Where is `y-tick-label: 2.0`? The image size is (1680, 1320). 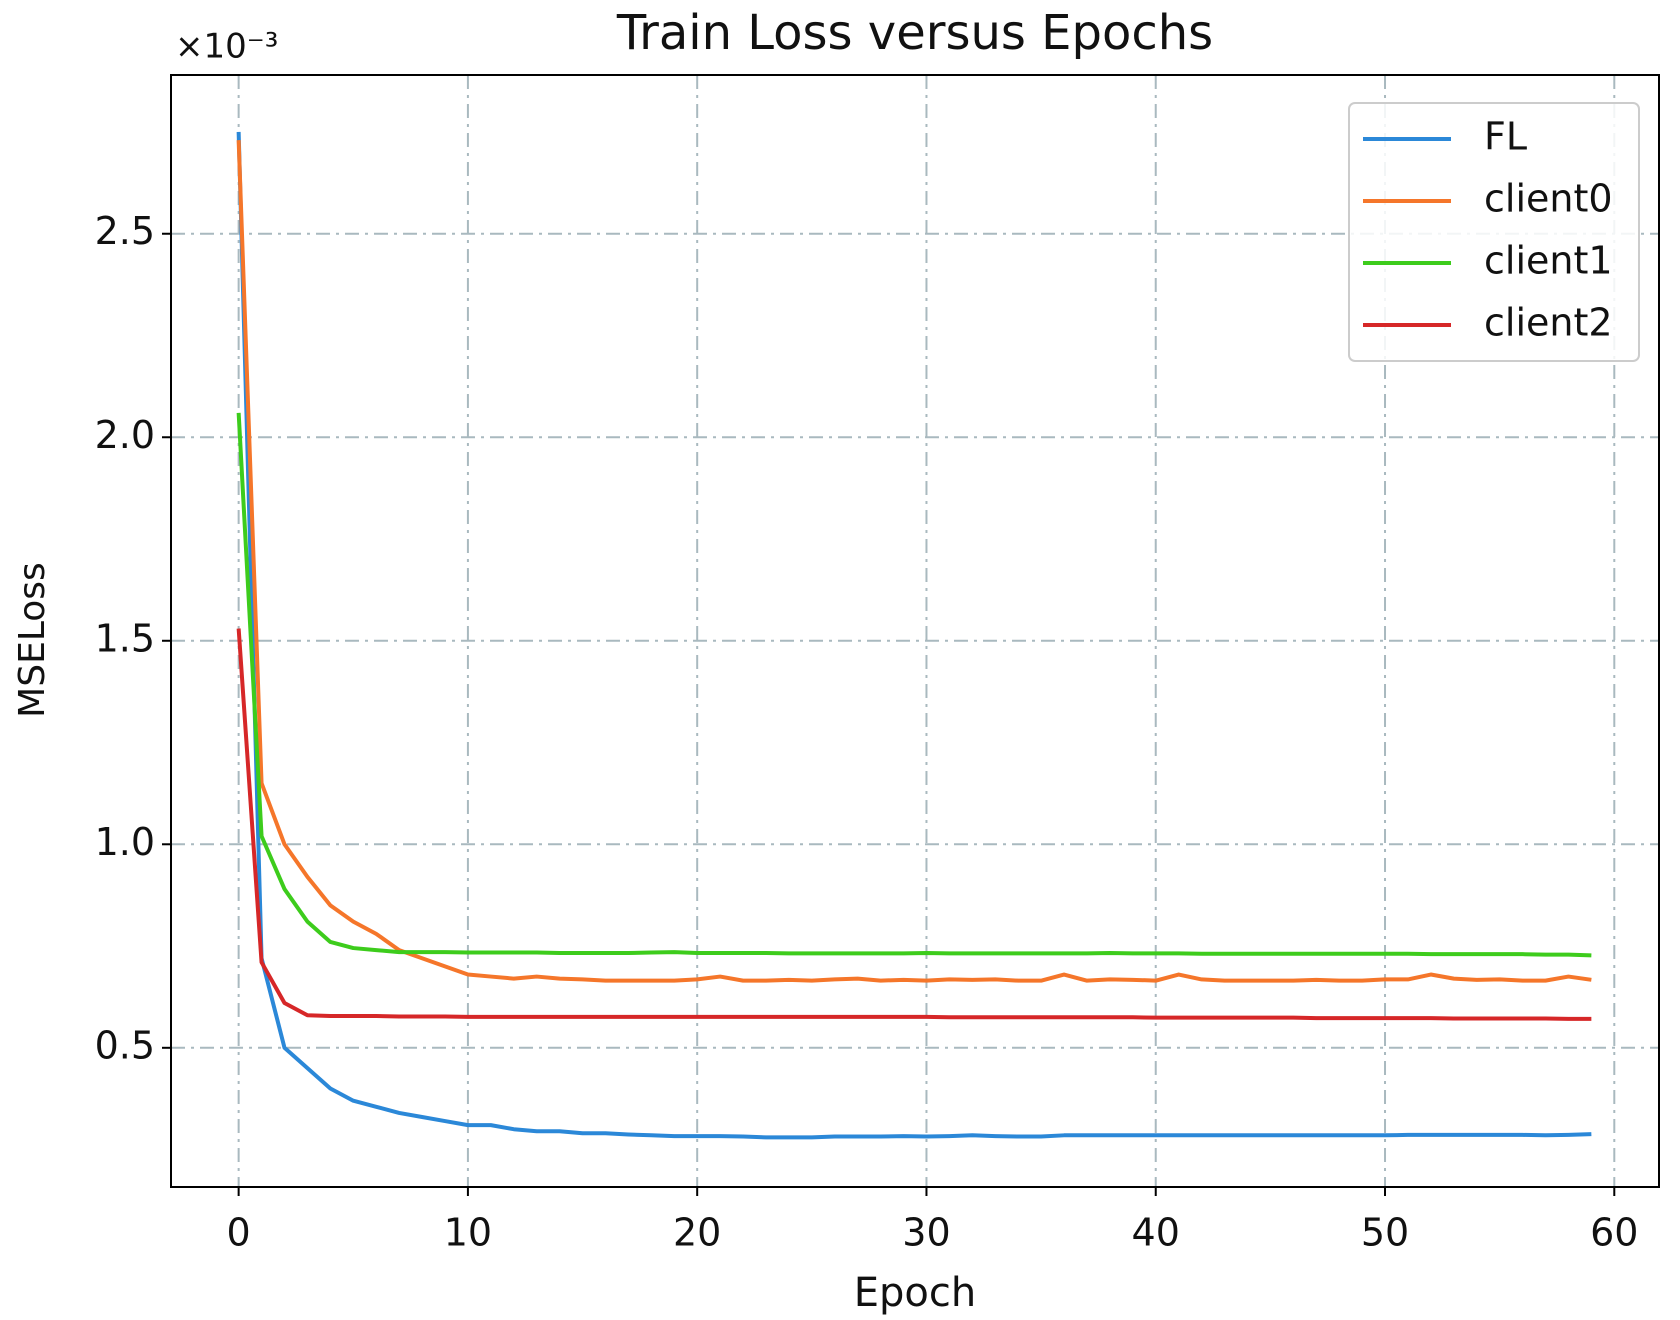 y-tick-label: 2.0 is located at coordinates (125, 435).